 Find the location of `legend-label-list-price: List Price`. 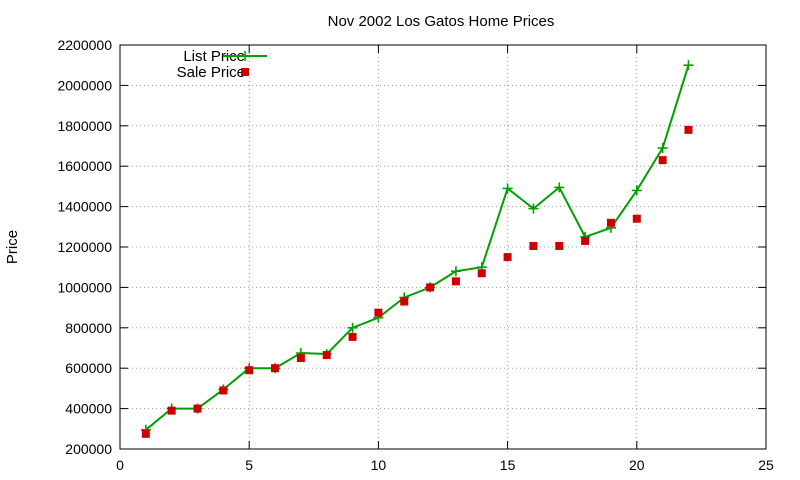

legend-label-list-price: List Price is located at coordinates (214, 56).